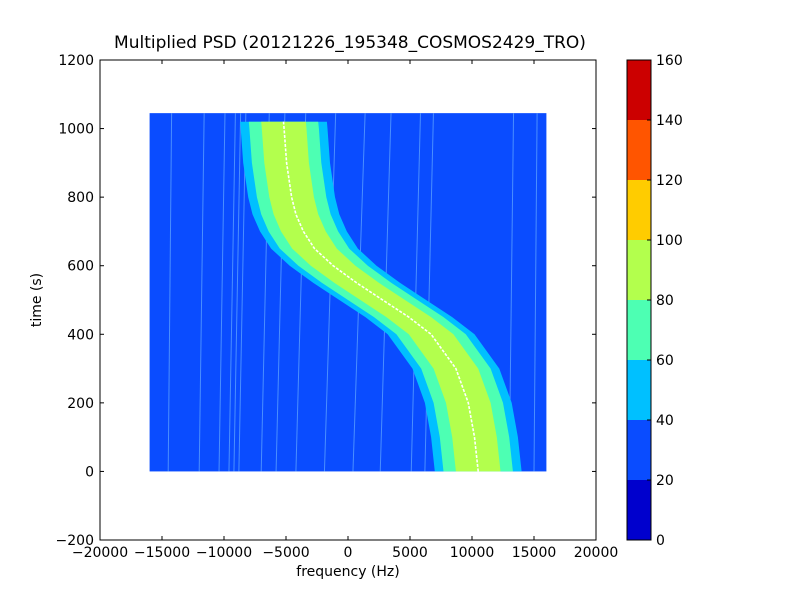  What do you see at coordinates (37, 300) in the screenshot?
I see `y-axis-label: time (s)` at bounding box center [37, 300].